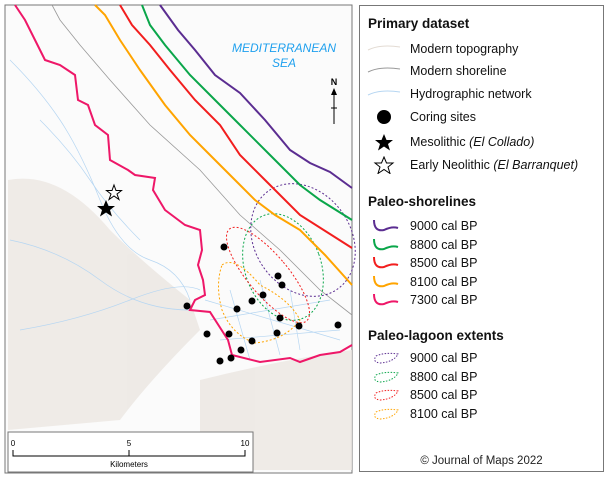  What do you see at coordinates (433, 71) in the screenshot?
I see `legend-item-shoreline: Modern shoreline` at bounding box center [433, 71].